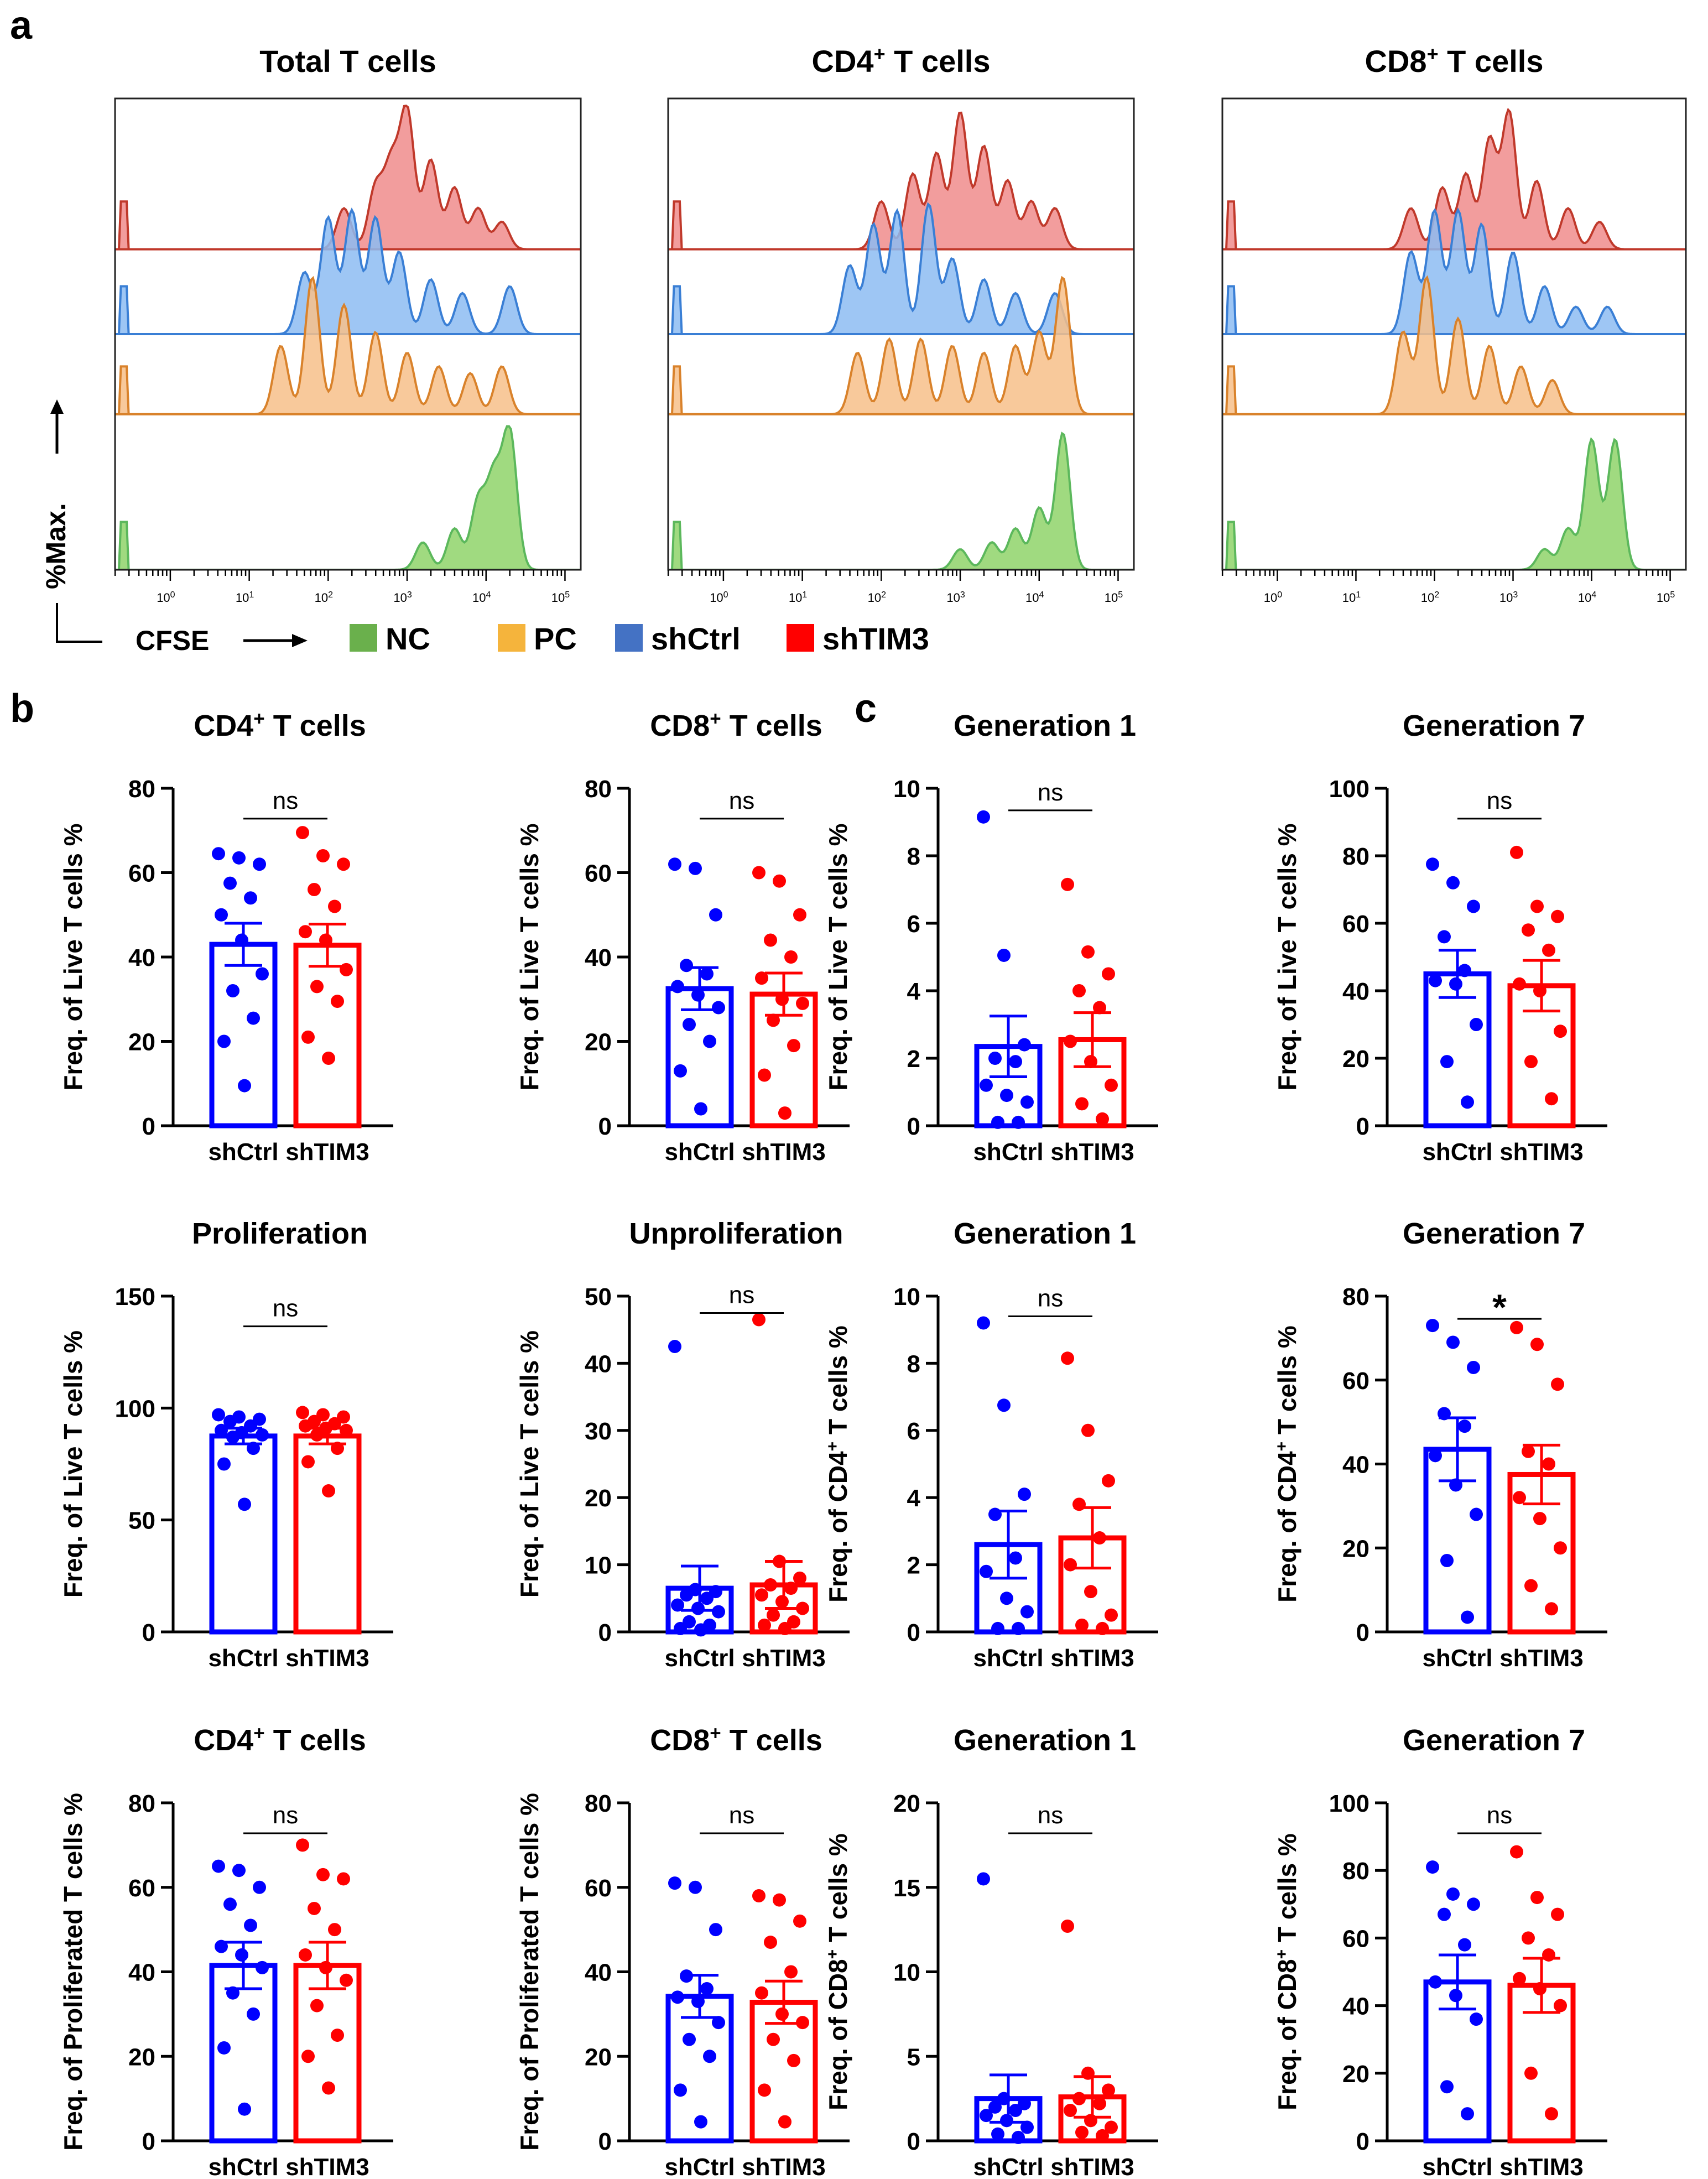 The image size is (1708, 2179). What do you see at coordinates (22, 709) in the screenshot?
I see `panel-letter-b: b` at bounding box center [22, 709].